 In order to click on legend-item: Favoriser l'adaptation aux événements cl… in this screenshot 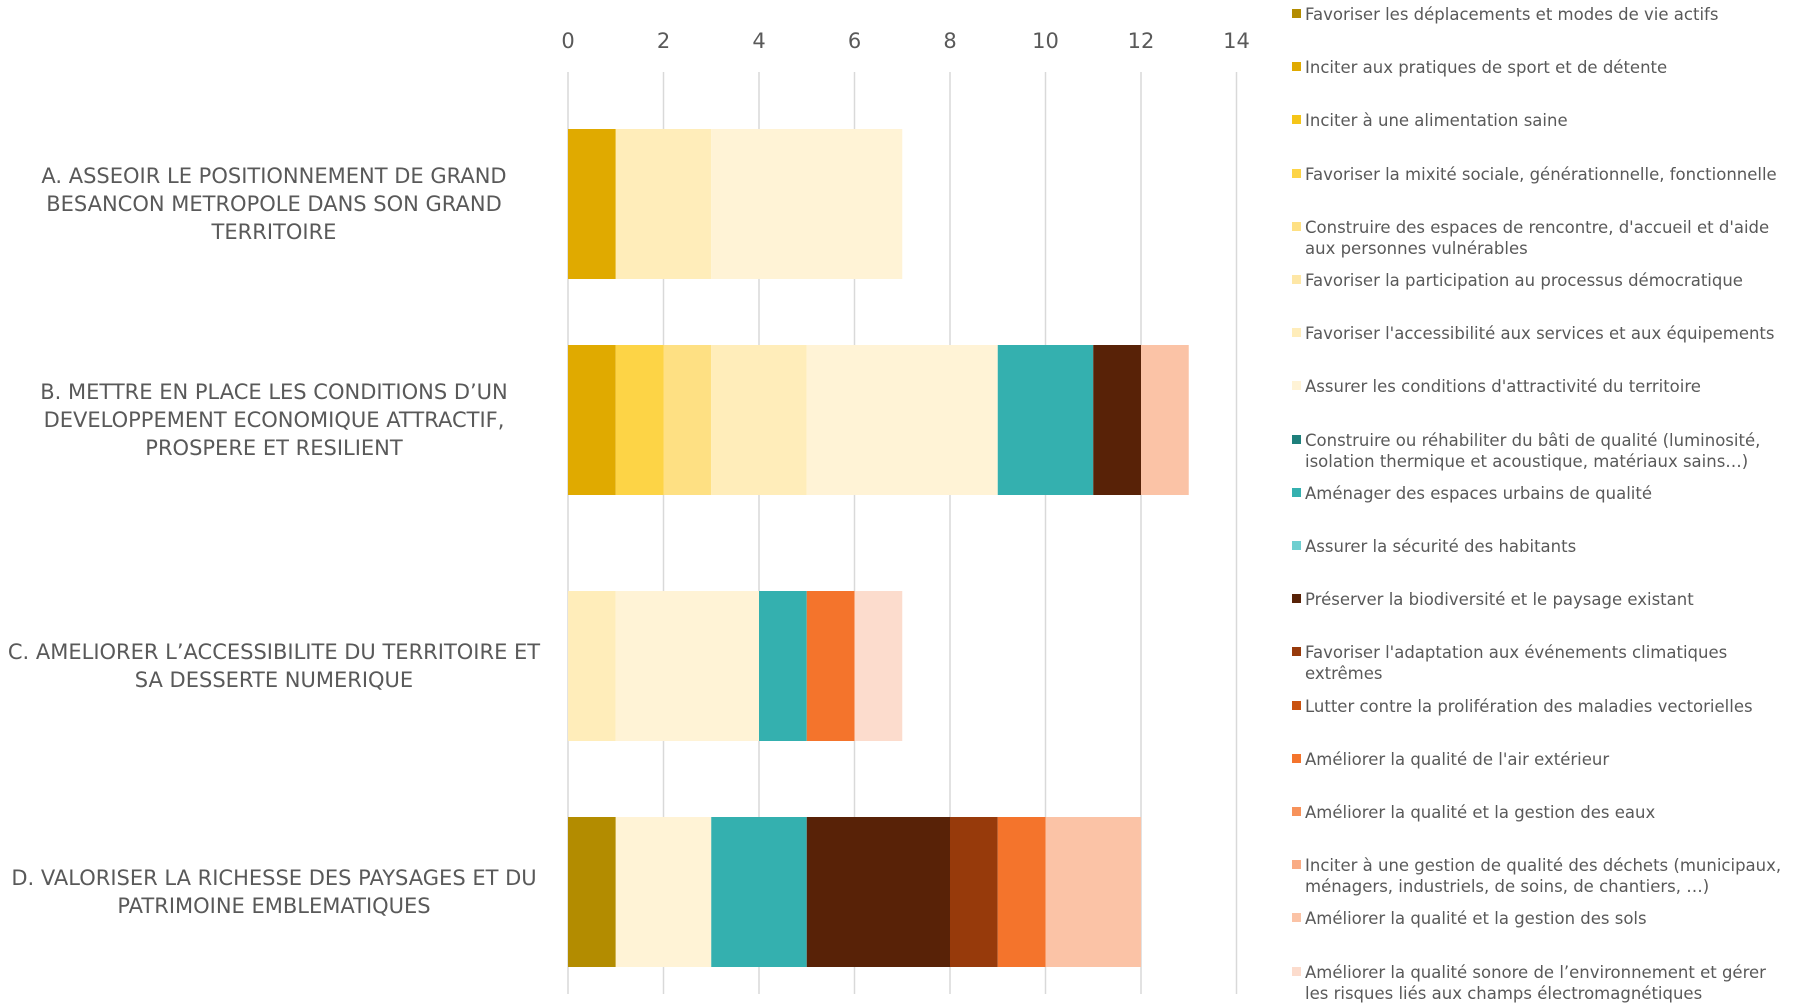, I will do `click(1548, 663)`.